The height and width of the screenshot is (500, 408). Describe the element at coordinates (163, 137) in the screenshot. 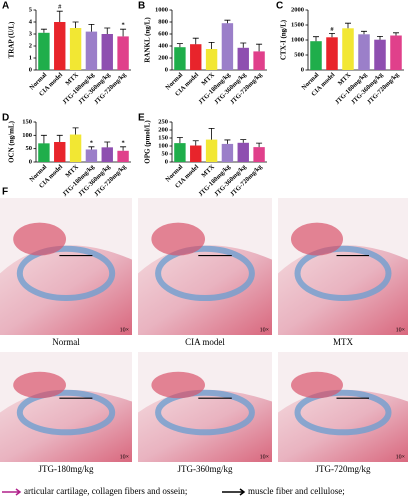

I see `y-tick-label: 150` at that location.